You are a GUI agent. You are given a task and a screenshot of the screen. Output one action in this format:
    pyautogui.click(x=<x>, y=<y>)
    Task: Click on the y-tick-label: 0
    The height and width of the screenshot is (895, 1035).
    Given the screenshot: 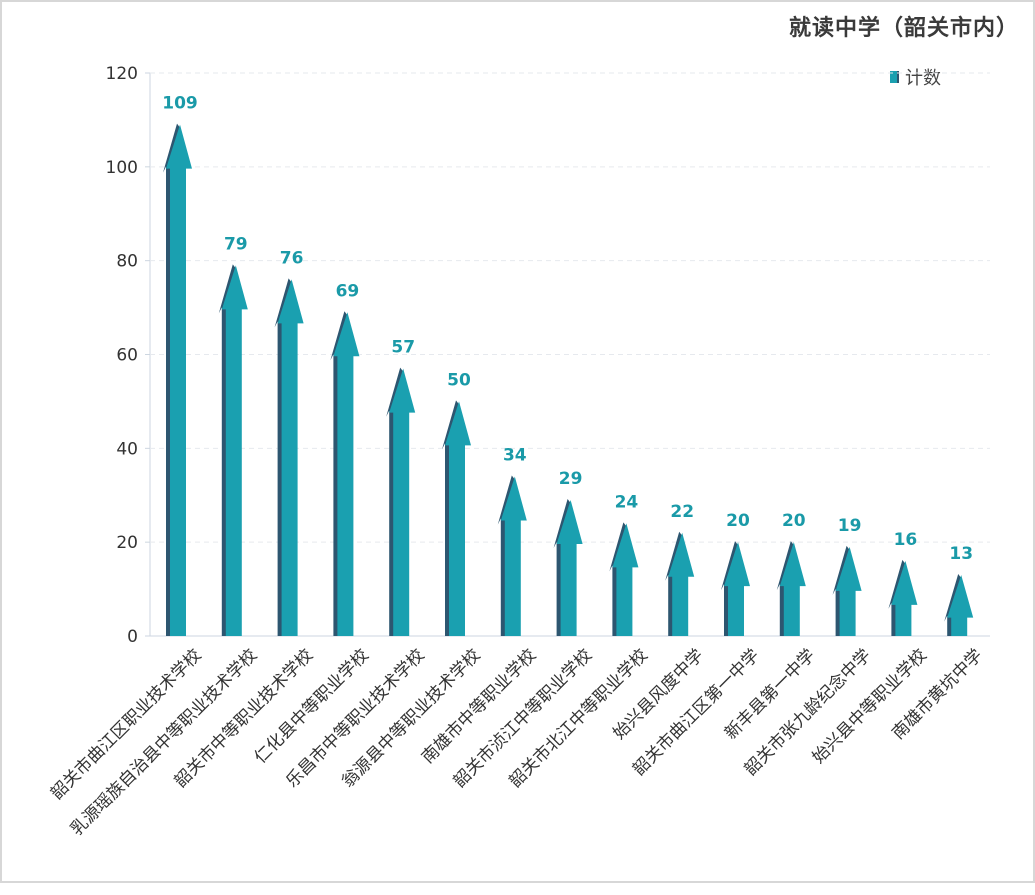 What is the action you would take?
    pyautogui.click(x=132, y=637)
    